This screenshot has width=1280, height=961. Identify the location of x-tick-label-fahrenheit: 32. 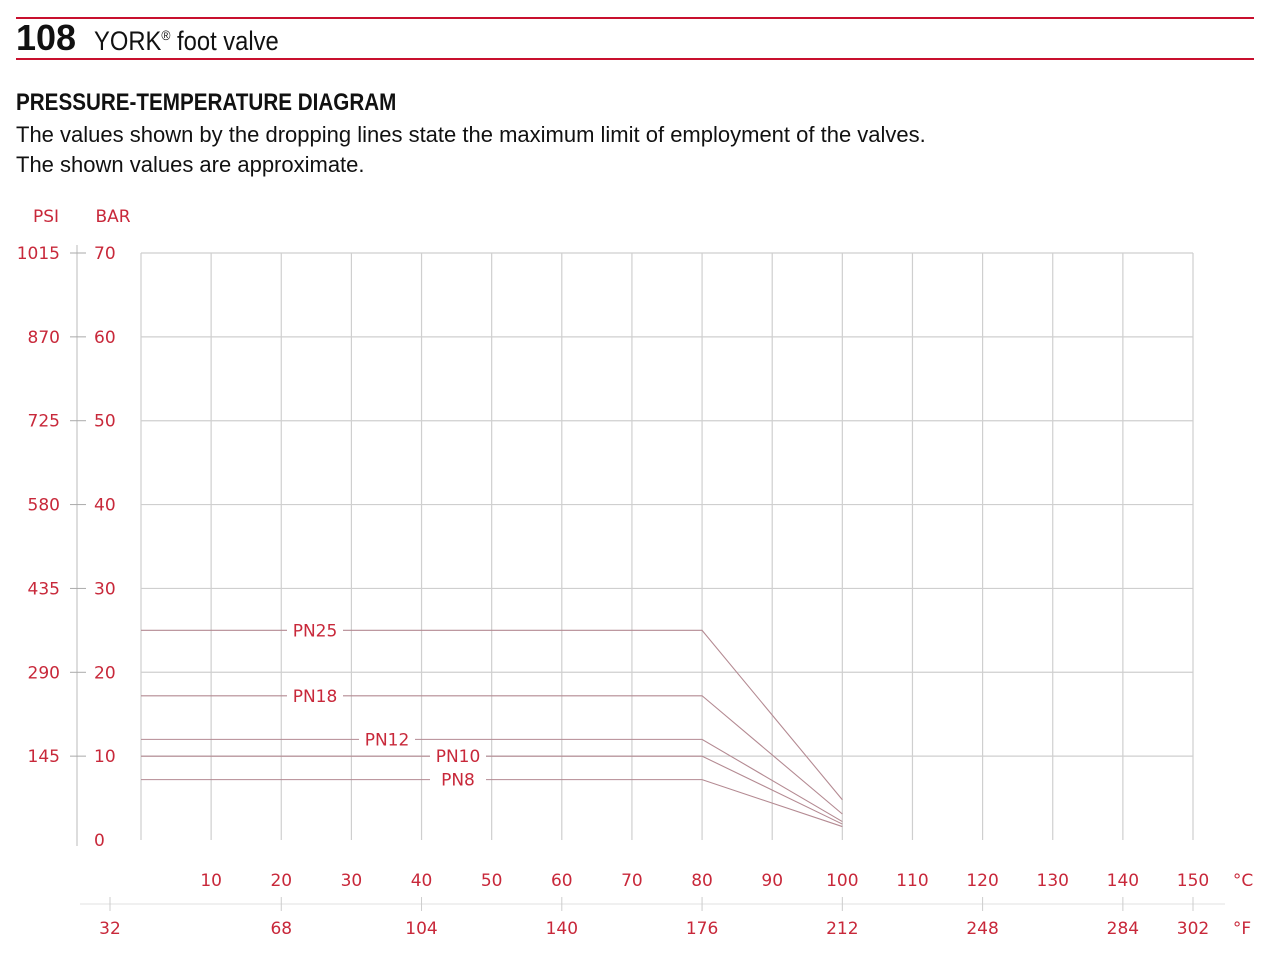
(110, 929).